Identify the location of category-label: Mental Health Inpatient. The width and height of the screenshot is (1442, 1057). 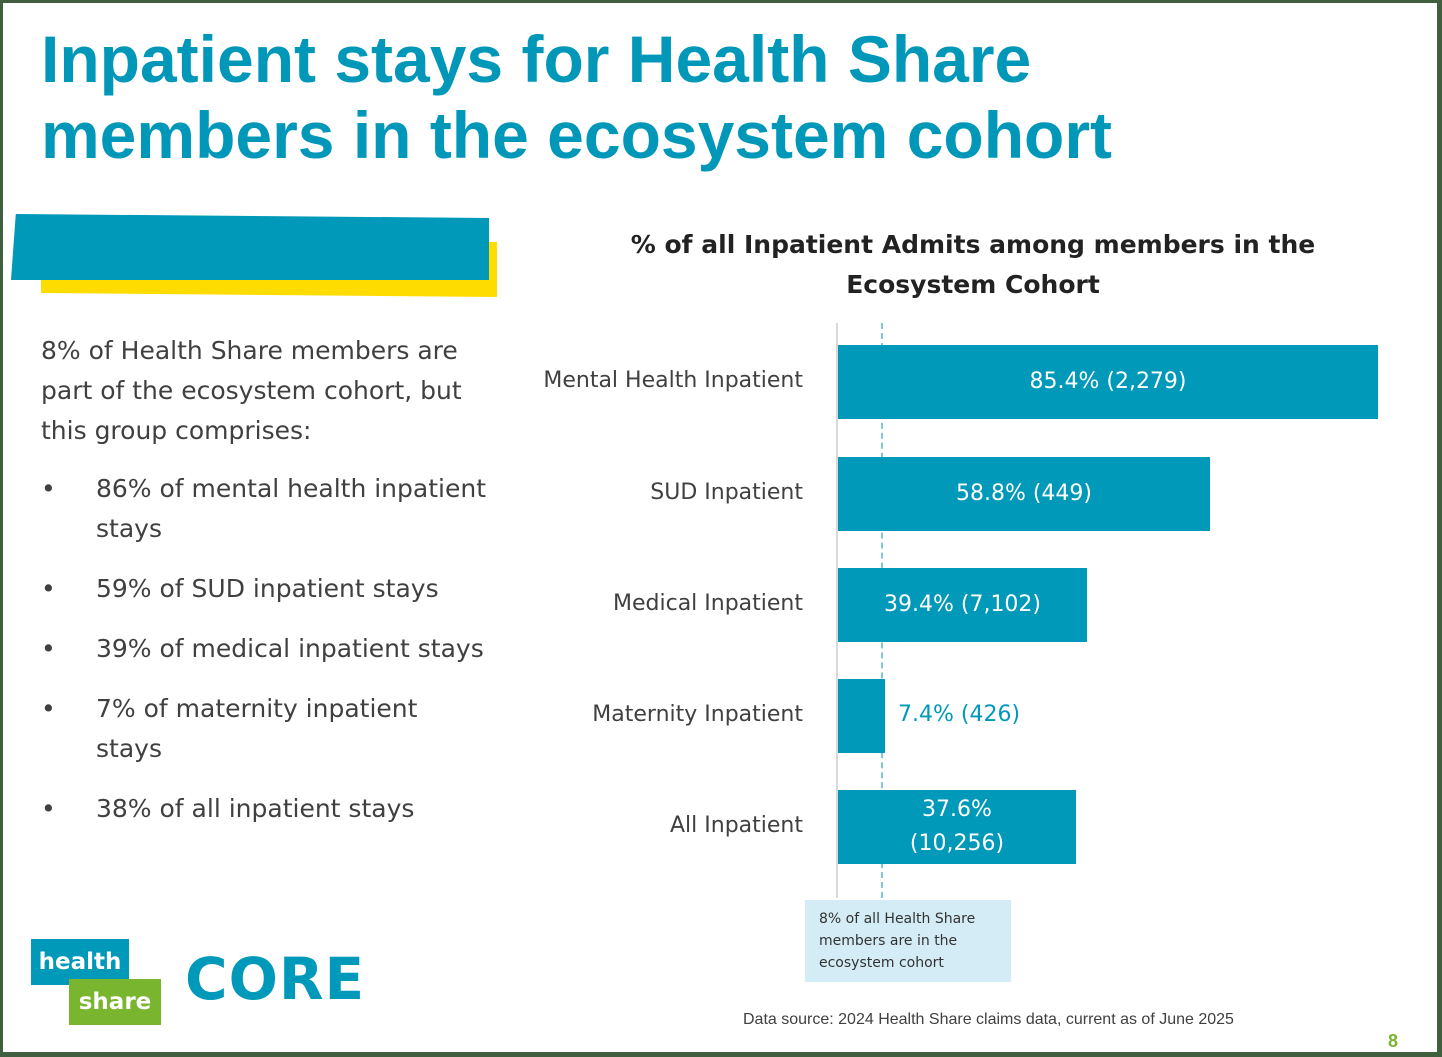
(673, 380).